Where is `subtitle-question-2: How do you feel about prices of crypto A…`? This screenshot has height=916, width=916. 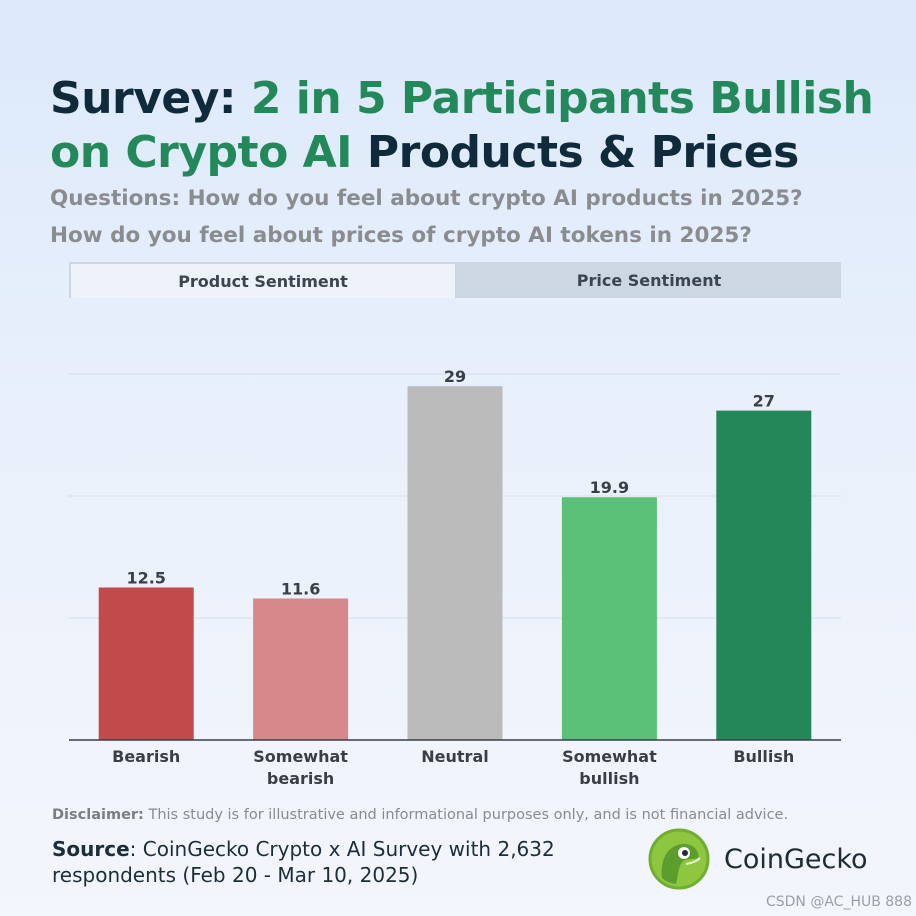
subtitle-question-2: How do you feel about prices of crypto A… is located at coordinates (401, 235).